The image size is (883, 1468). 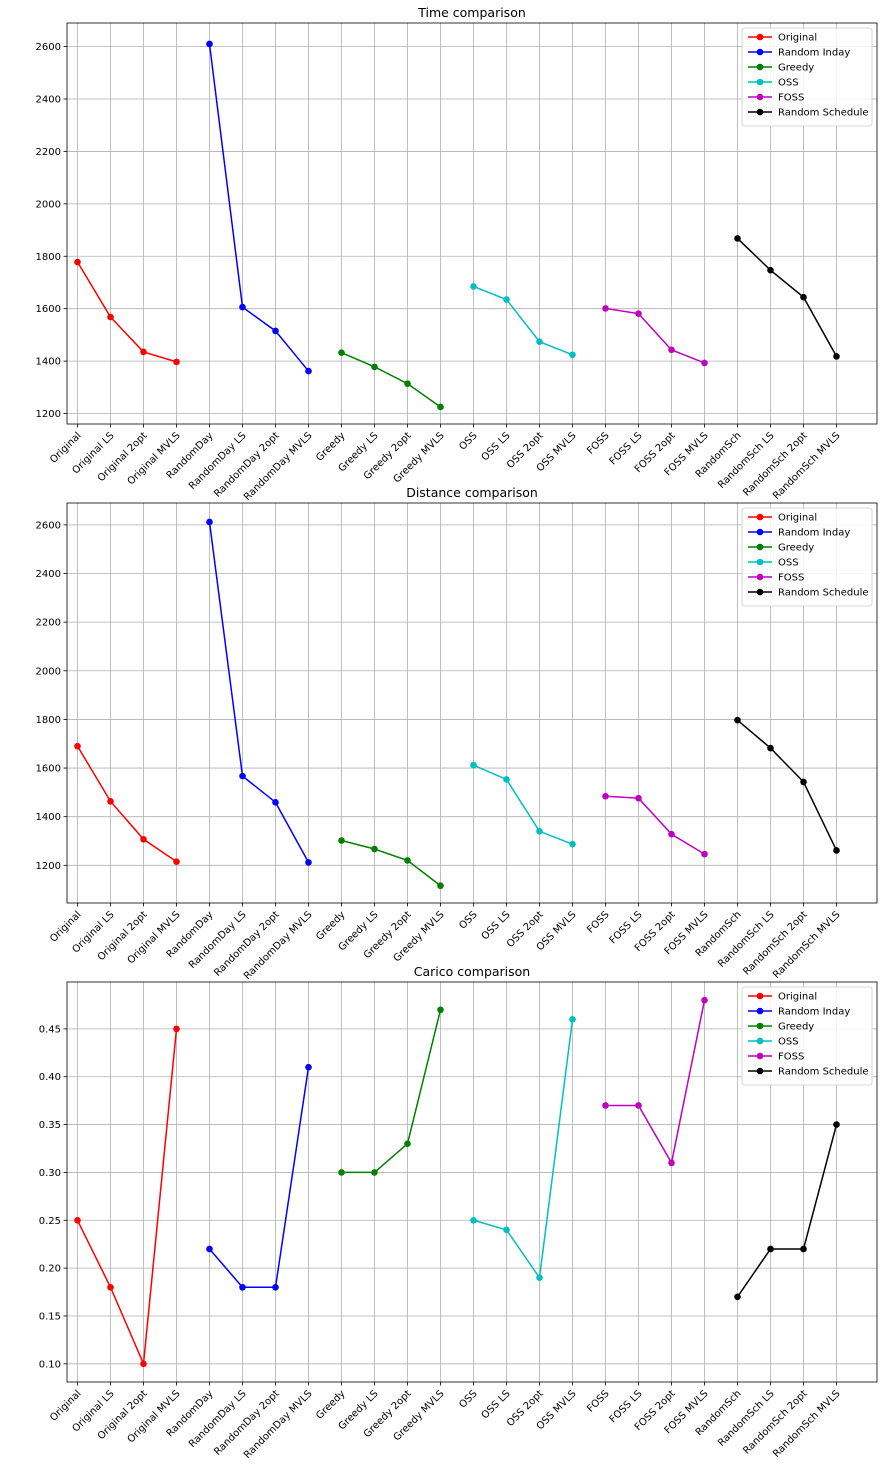 What do you see at coordinates (50, 1221) in the screenshot?
I see `y-tick-label: 0.25` at bounding box center [50, 1221].